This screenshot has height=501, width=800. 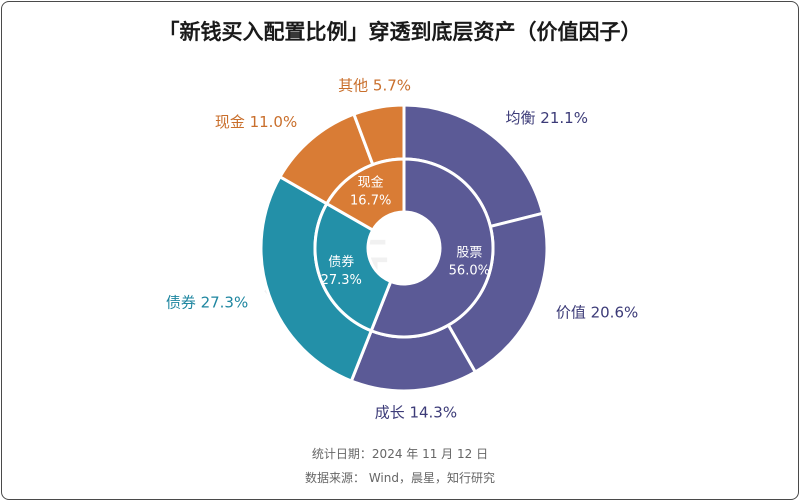 What do you see at coordinates (547, 118) in the screenshot?
I see `outer-label-0: 均衡 21.1%` at bounding box center [547, 118].